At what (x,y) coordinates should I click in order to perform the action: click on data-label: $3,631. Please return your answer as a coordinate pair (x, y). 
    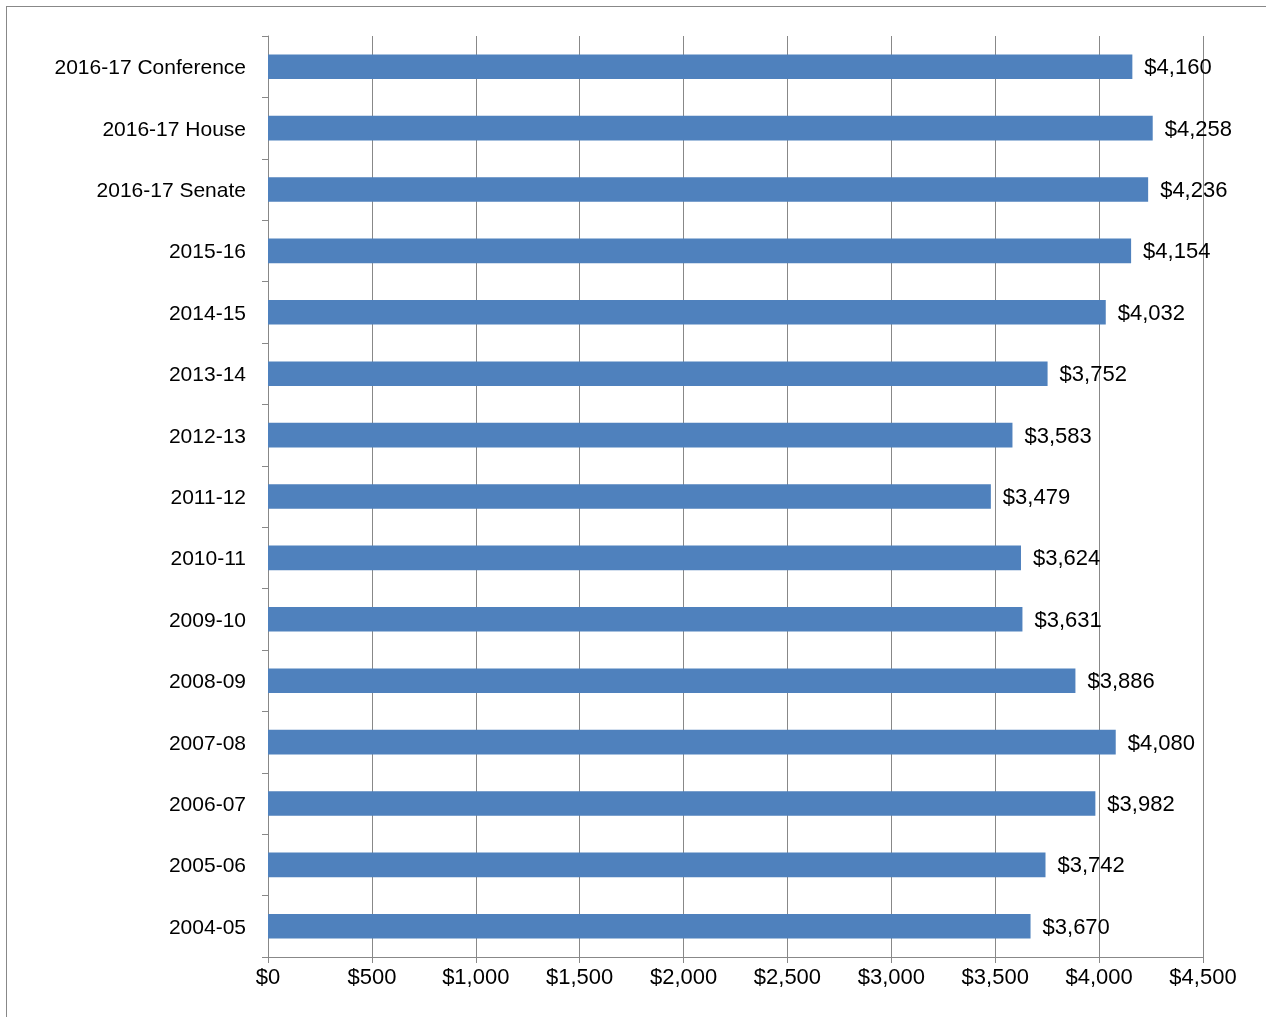
    Looking at the image, I should click on (1068, 619).